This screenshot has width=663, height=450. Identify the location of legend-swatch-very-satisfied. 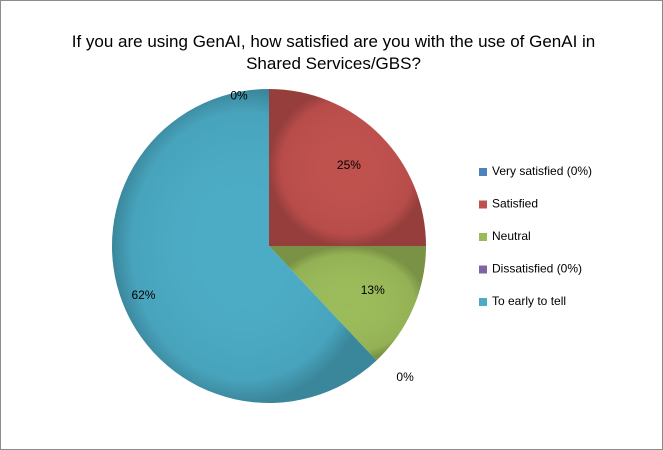
(483, 172).